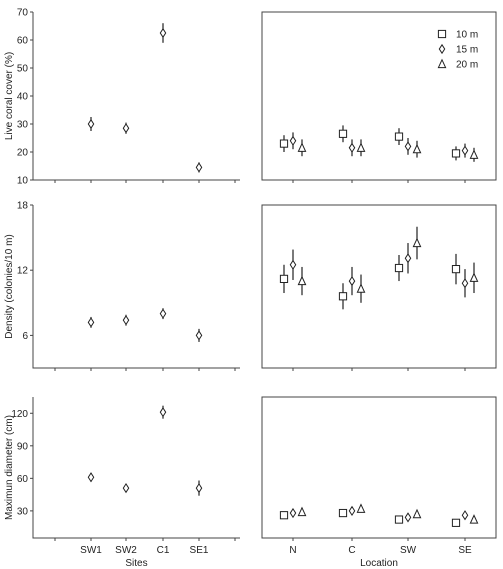 Image resolution: width=503 pixels, height=569 pixels. I want to click on x-tick-label: N, so click(292, 550).